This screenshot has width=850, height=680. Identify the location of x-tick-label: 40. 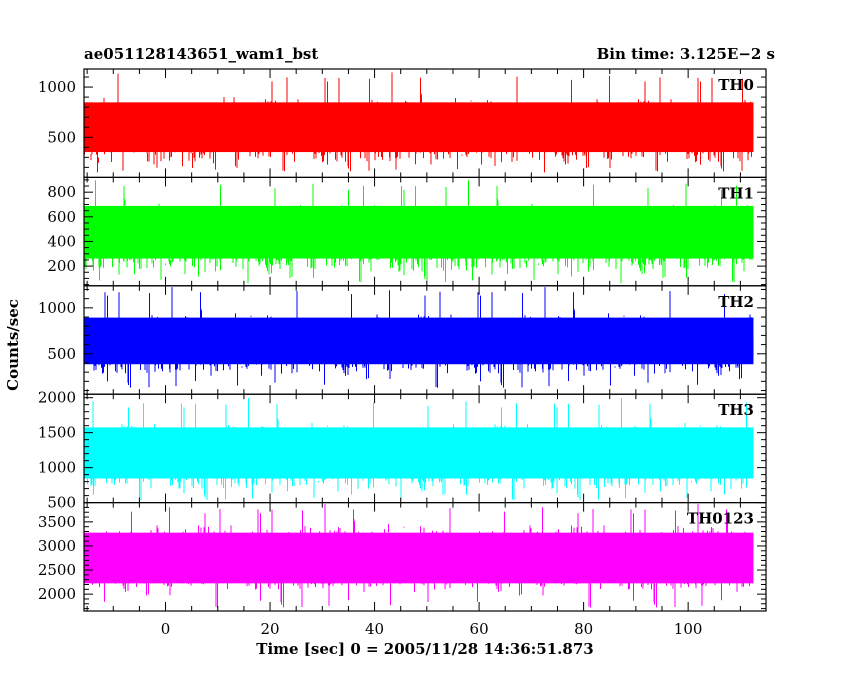
(374, 629).